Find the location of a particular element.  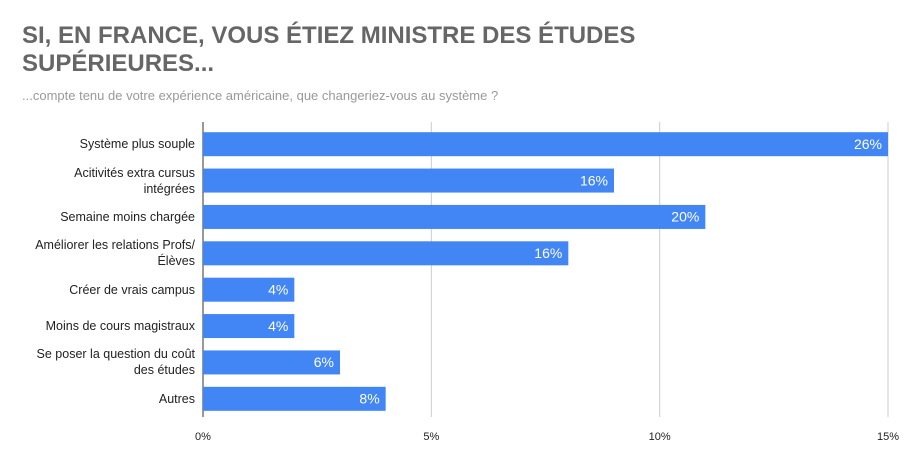

y-tick-label: Créer de vrais campus is located at coordinates (132, 289).